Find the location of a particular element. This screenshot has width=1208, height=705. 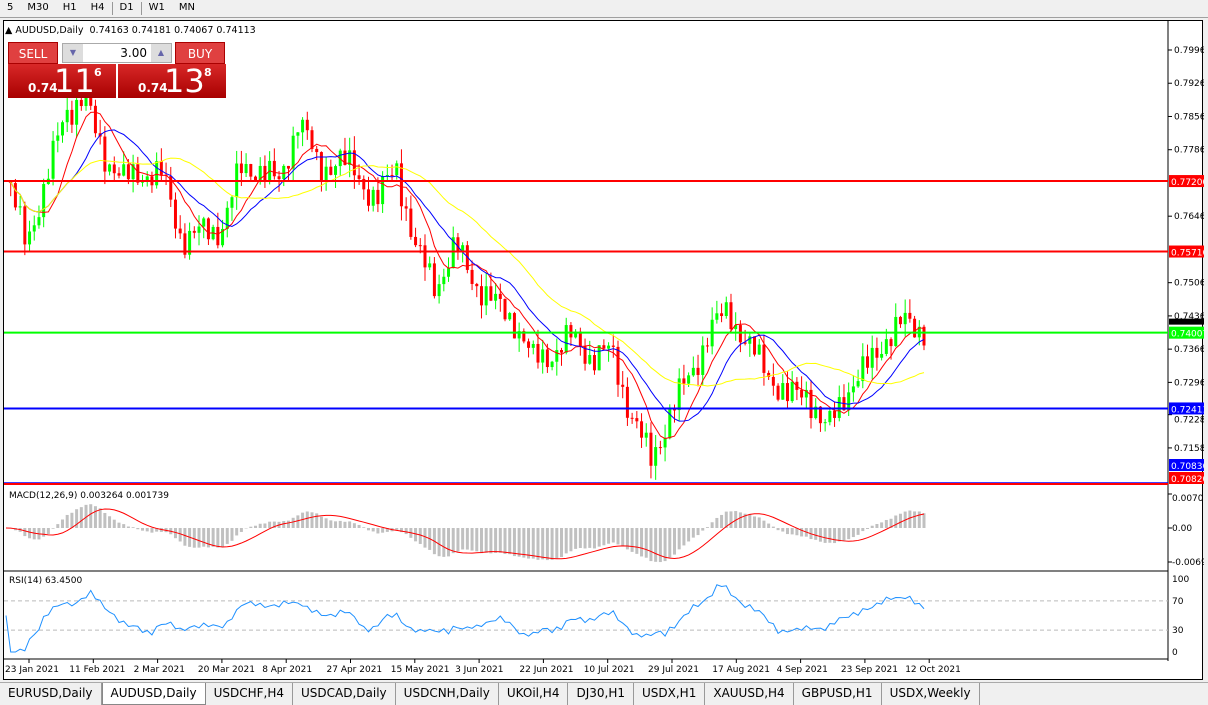

timeframe-H1: H1 is located at coordinates (69, 7).